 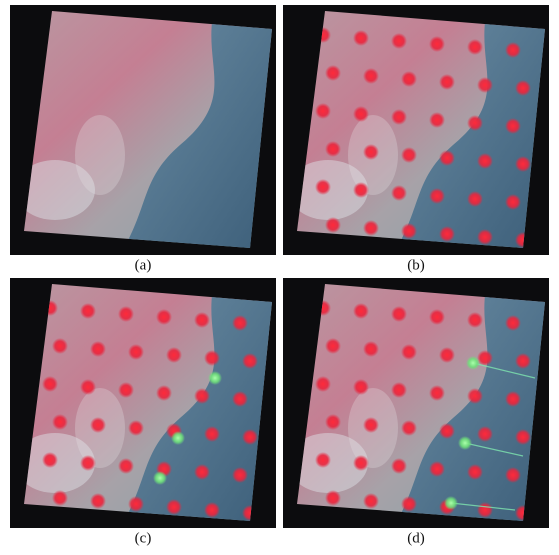 I want to click on panel-label: (d), so click(x=416, y=538).